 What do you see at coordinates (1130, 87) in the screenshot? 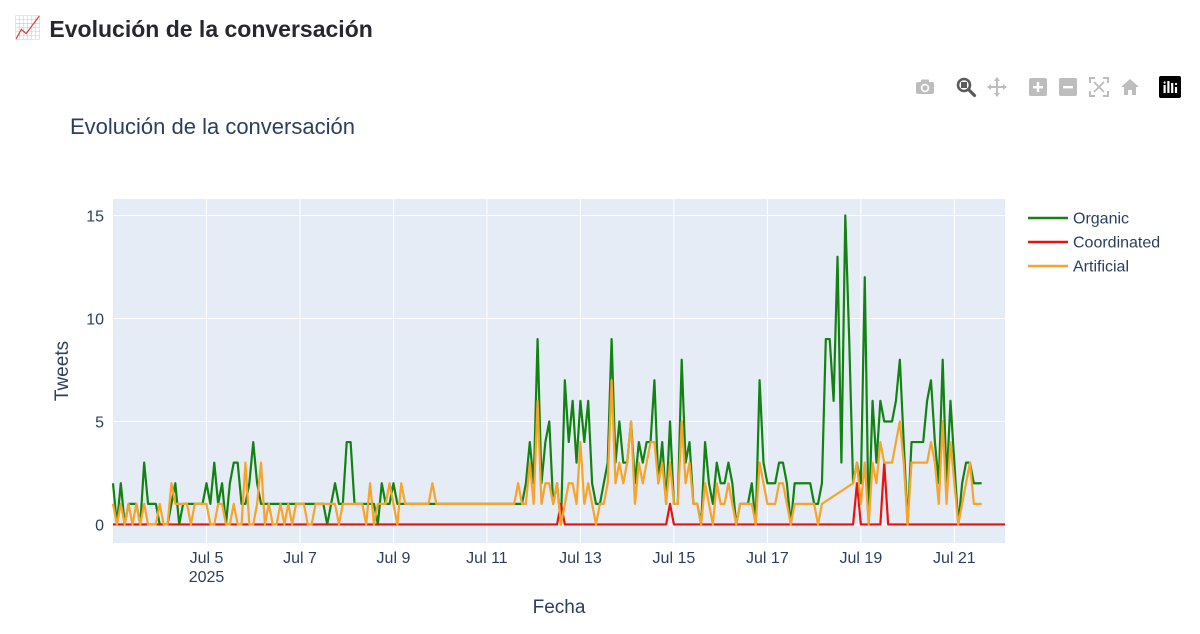
I see `reset-axes-icon` at bounding box center [1130, 87].